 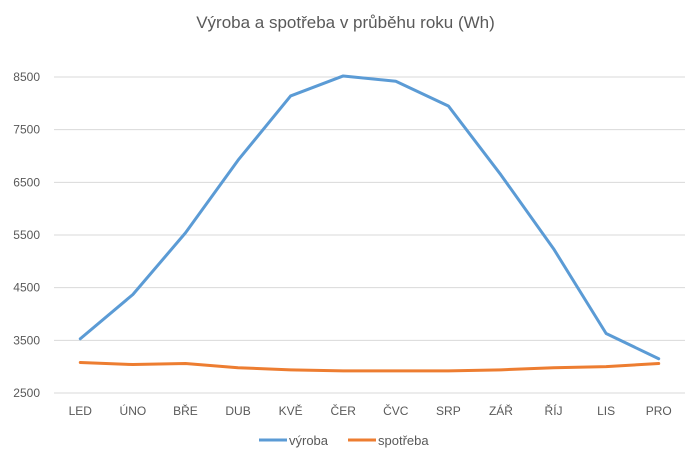 What do you see at coordinates (26, 288) in the screenshot?
I see `y-tick-label: 4500` at bounding box center [26, 288].